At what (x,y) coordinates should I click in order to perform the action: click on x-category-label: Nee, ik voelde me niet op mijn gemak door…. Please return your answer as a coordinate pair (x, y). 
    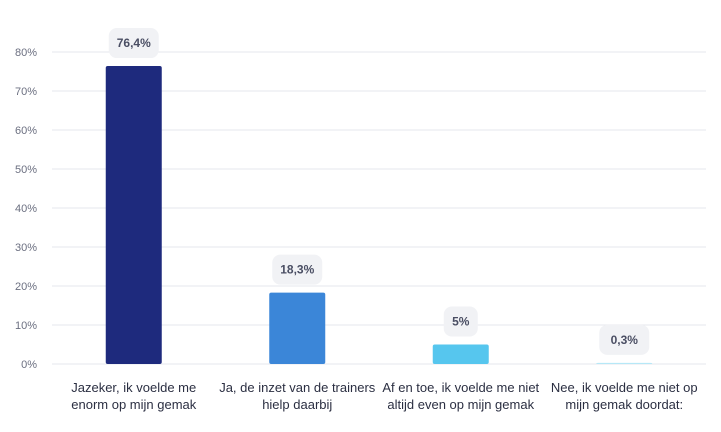
    Looking at the image, I should click on (624, 396).